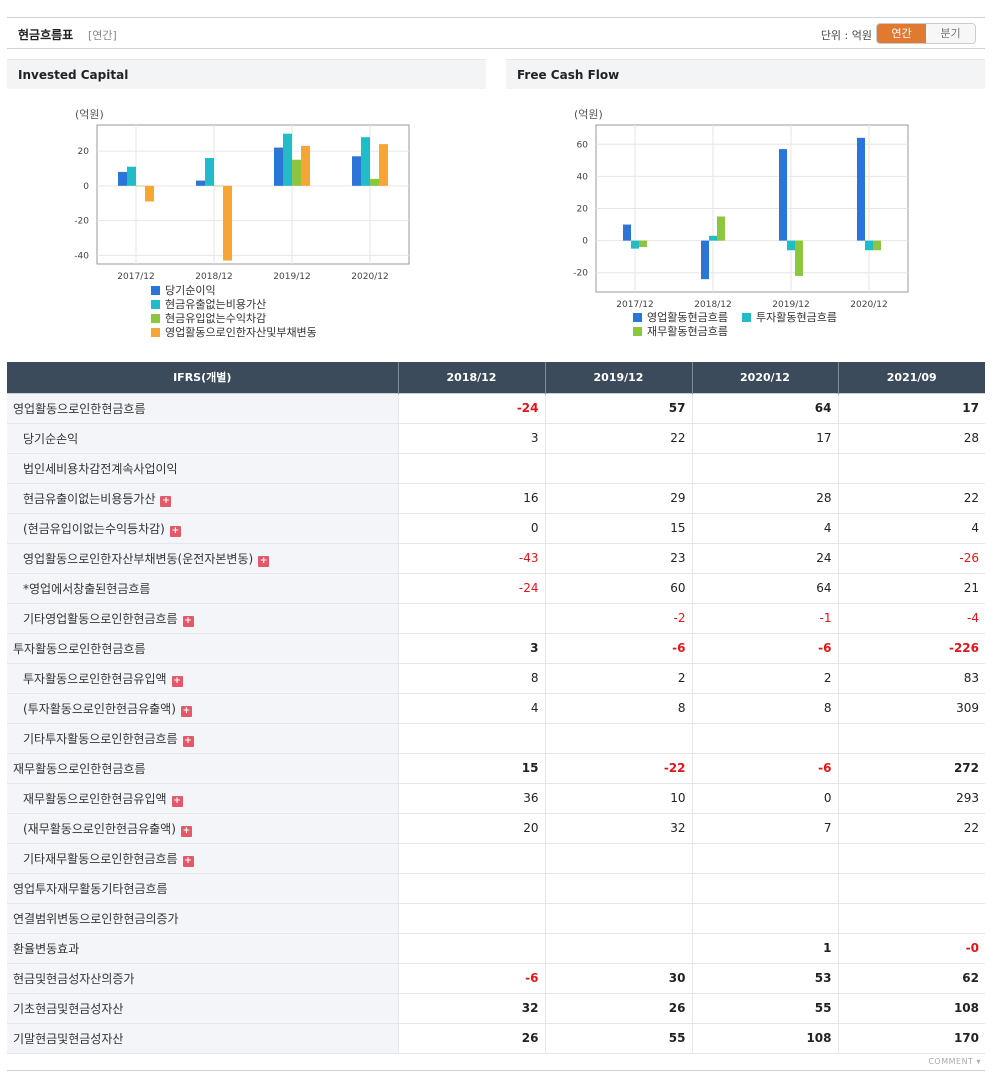 The image size is (998, 1089). I want to click on table-cell: -226, so click(911, 648).